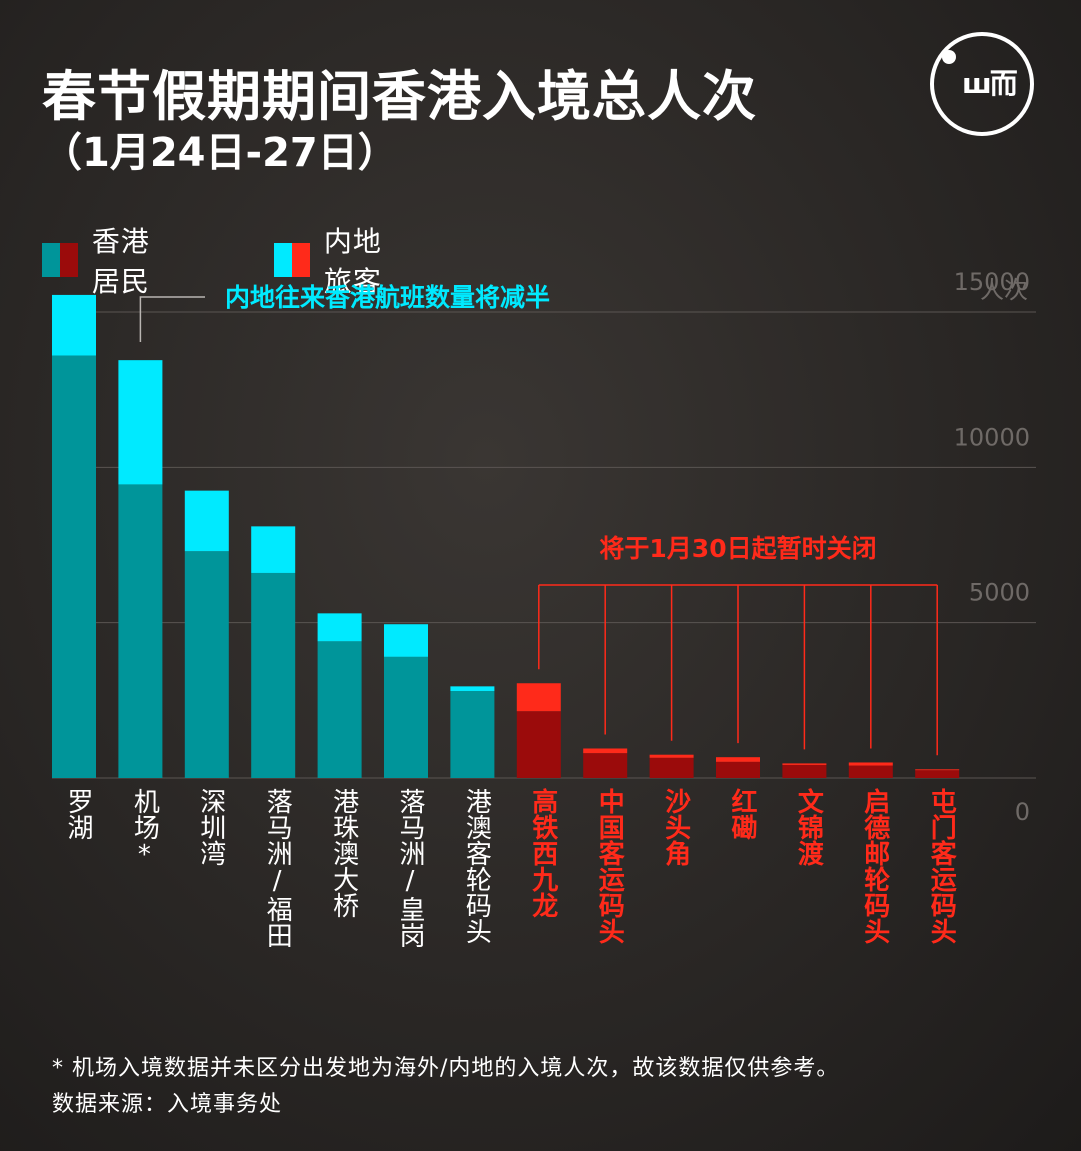 The width and height of the screenshot is (1081, 1151). I want to click on y-axis-label: 人次, so click(1004, 290).